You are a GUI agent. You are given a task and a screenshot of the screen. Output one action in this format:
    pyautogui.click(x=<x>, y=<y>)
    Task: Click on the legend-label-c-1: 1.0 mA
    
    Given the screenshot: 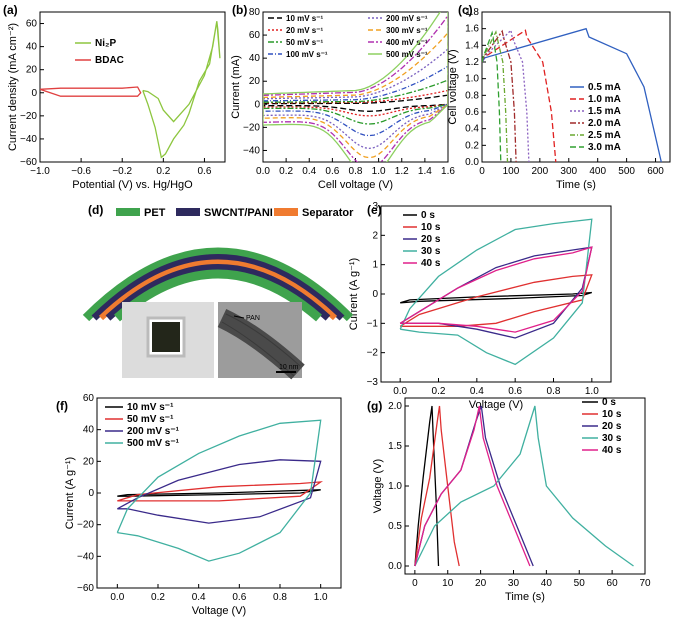 What is the action you would take?
    pyautogui.click(x=604, y=99)
    